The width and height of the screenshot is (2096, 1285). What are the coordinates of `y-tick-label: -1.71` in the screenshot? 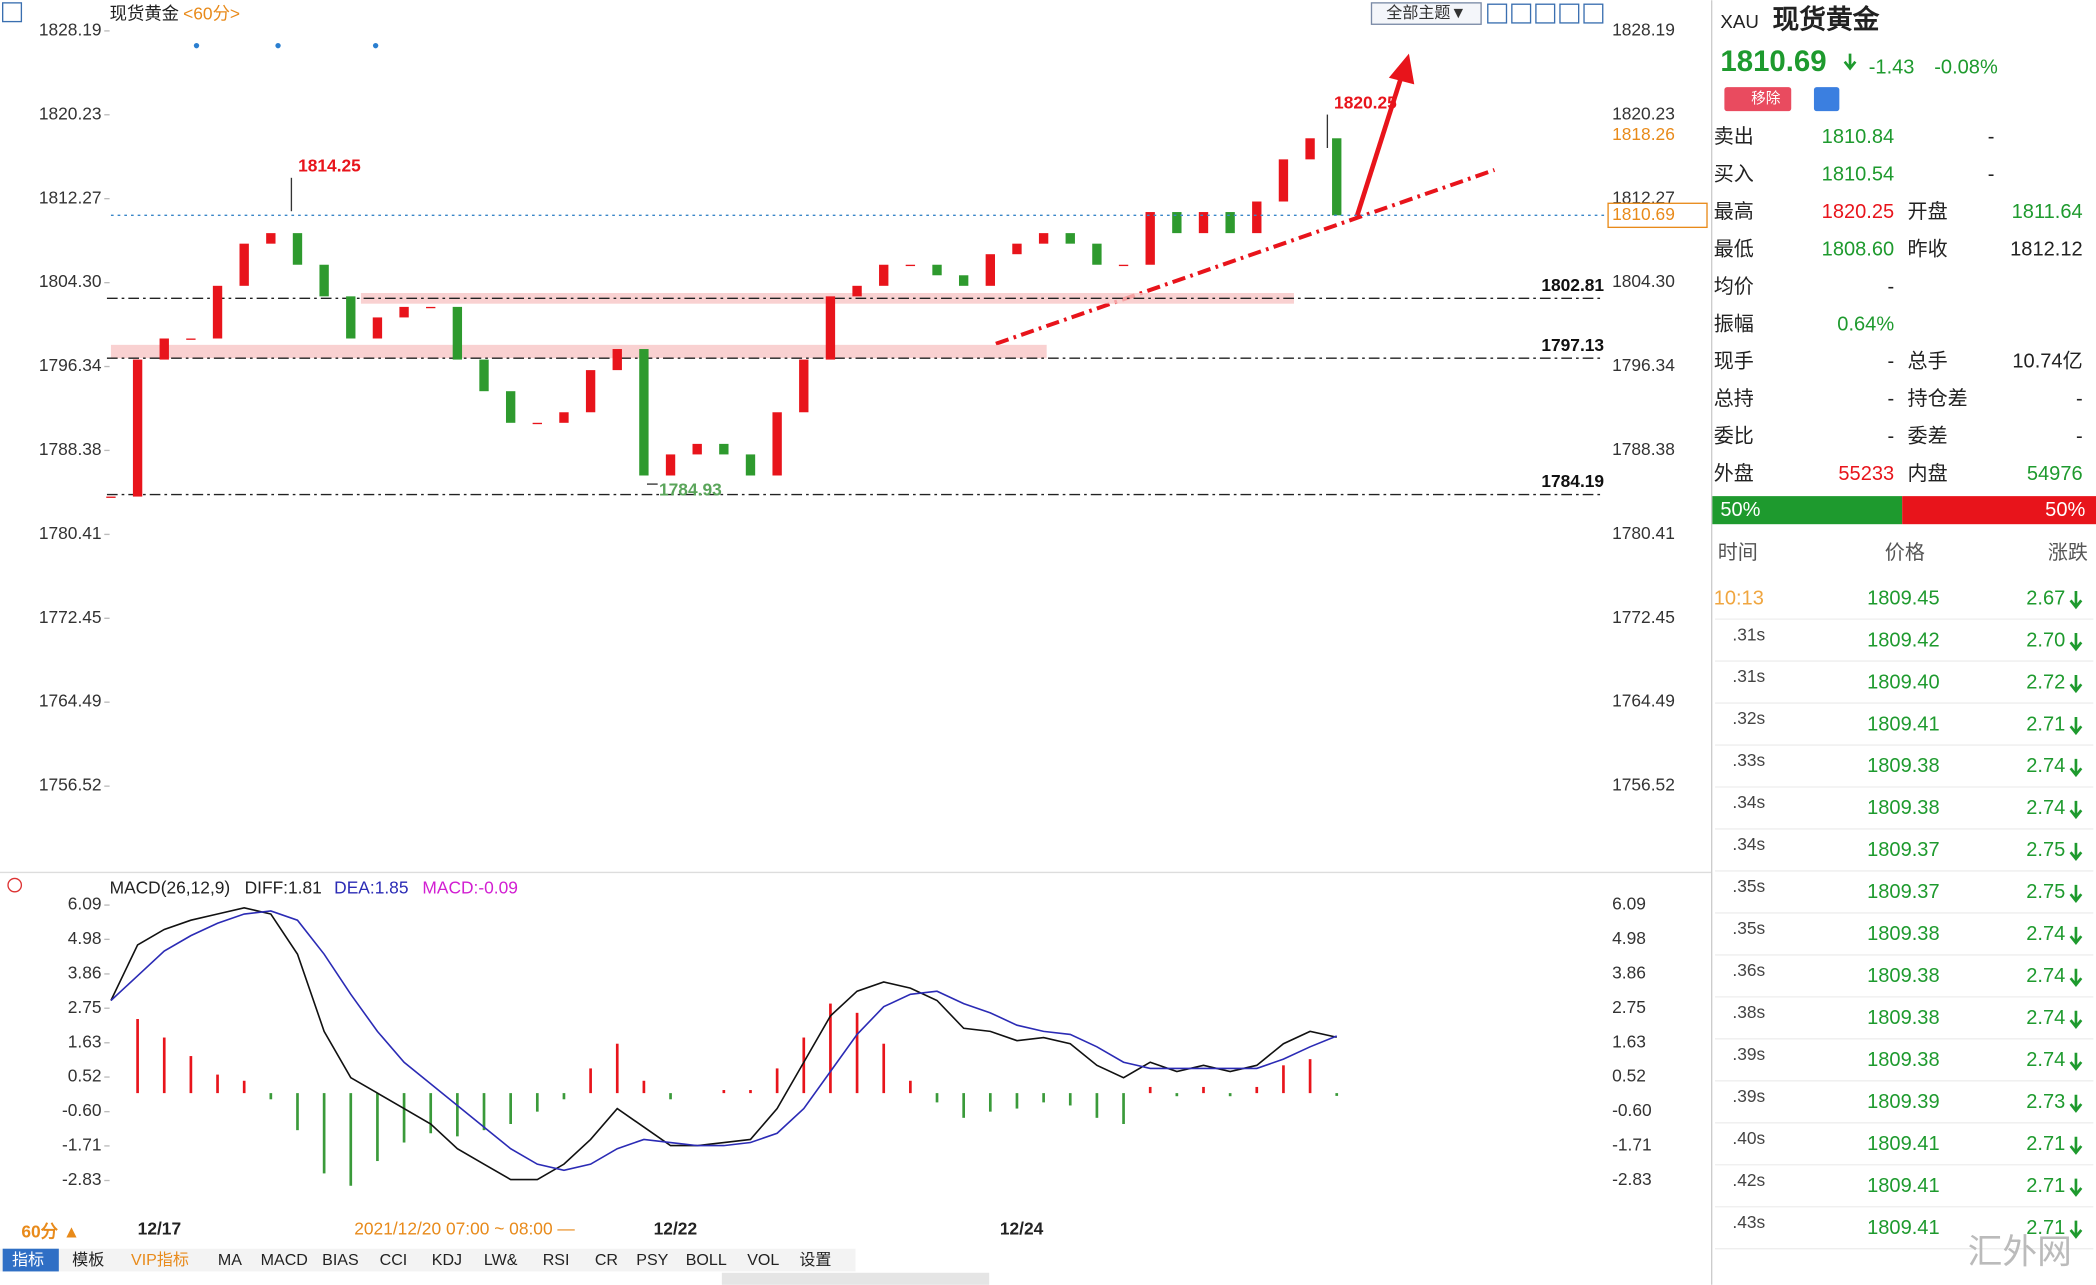 It's located at (82, 1145).